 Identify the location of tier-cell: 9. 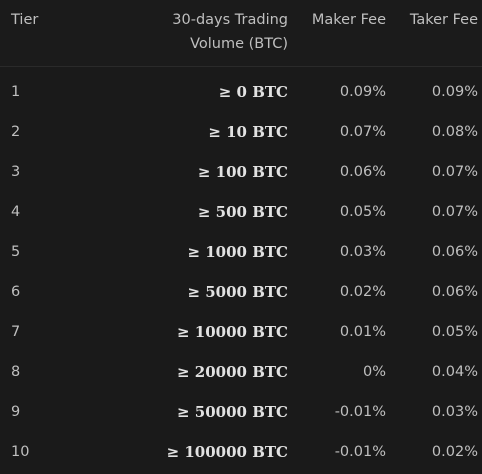
(16, 412).